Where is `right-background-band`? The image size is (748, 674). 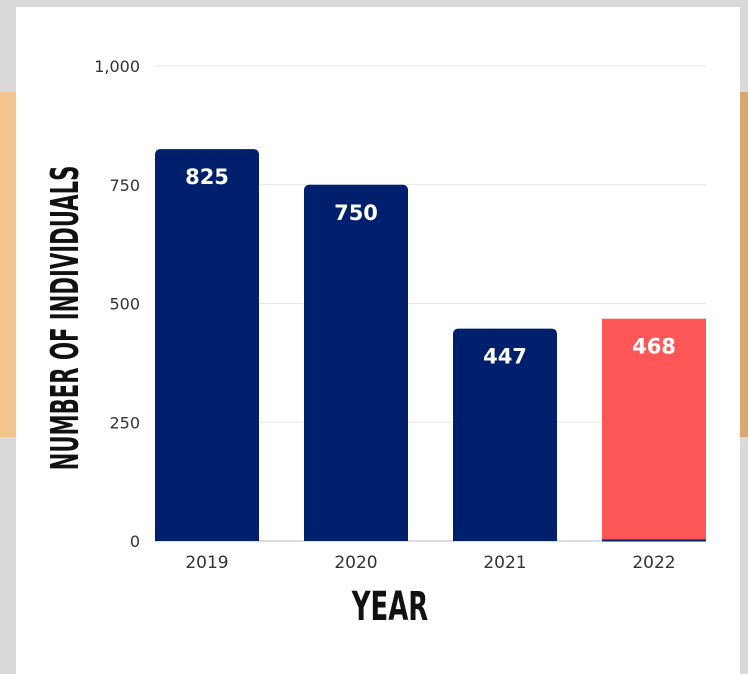 right-background-band is located at coordinates (744, 264).